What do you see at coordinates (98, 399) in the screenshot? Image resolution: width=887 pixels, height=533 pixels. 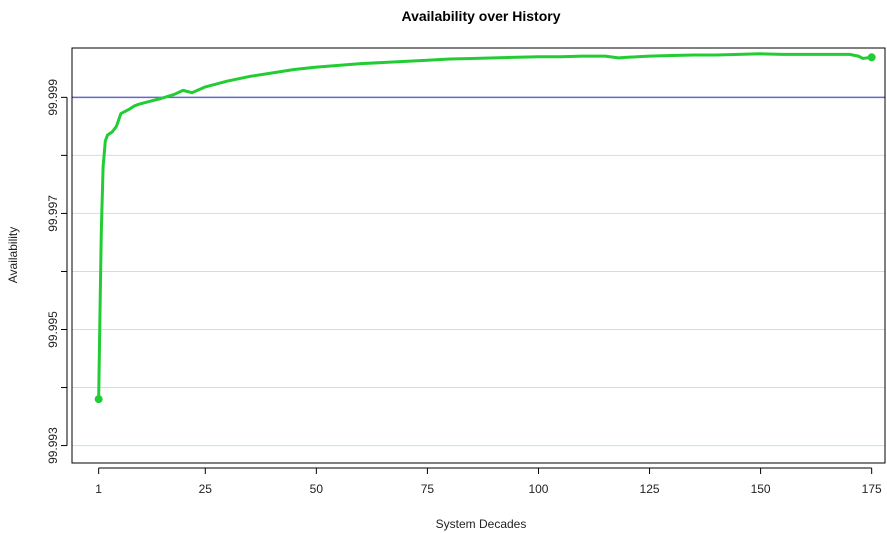 I see `series-start-point` at bounding box center [98, 399].